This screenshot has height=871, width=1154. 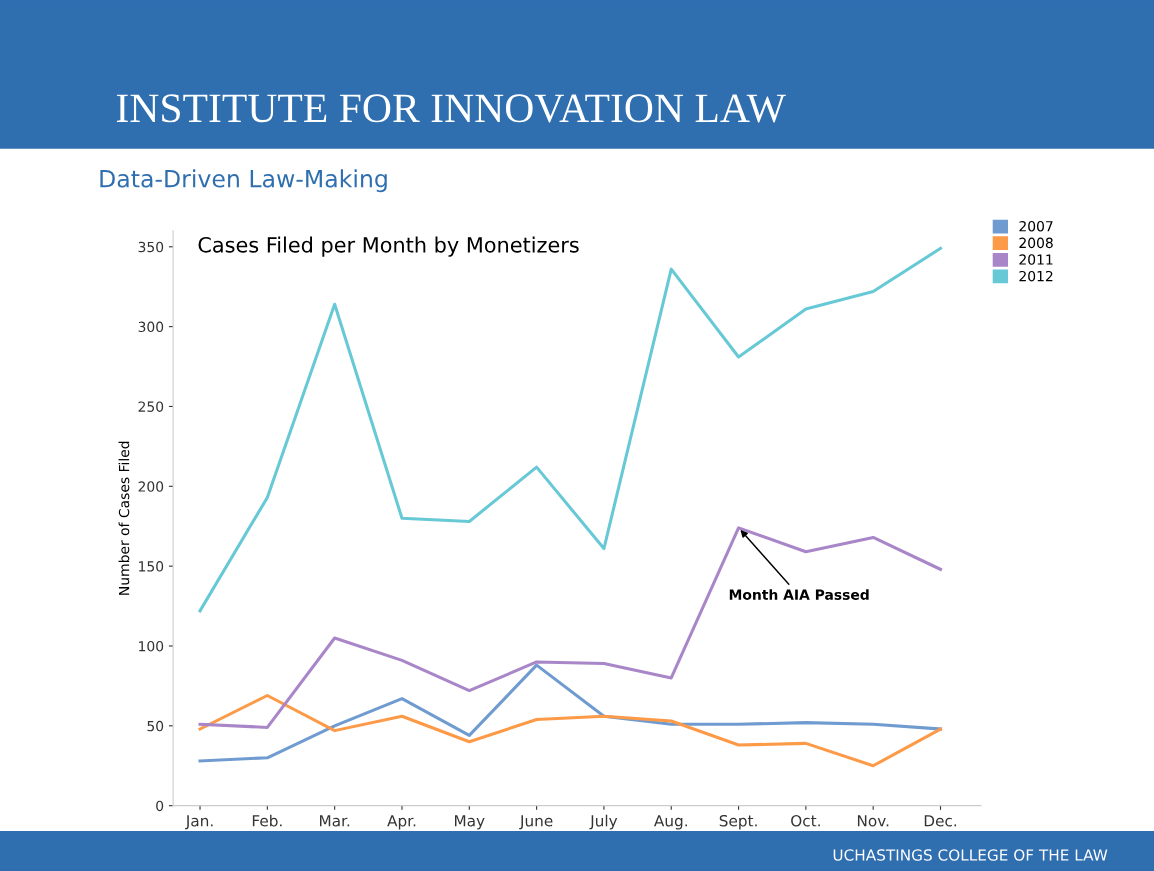 I want to click on text: Data-Driven Law-Making, so click(x=243, y=181).